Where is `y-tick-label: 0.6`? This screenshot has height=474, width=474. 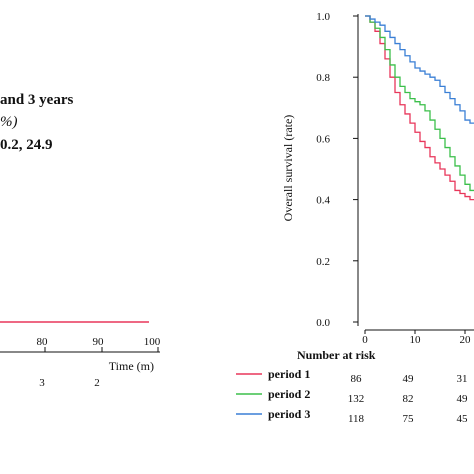 y-tick-label: 0.6 is located at coordinates (323, 139).